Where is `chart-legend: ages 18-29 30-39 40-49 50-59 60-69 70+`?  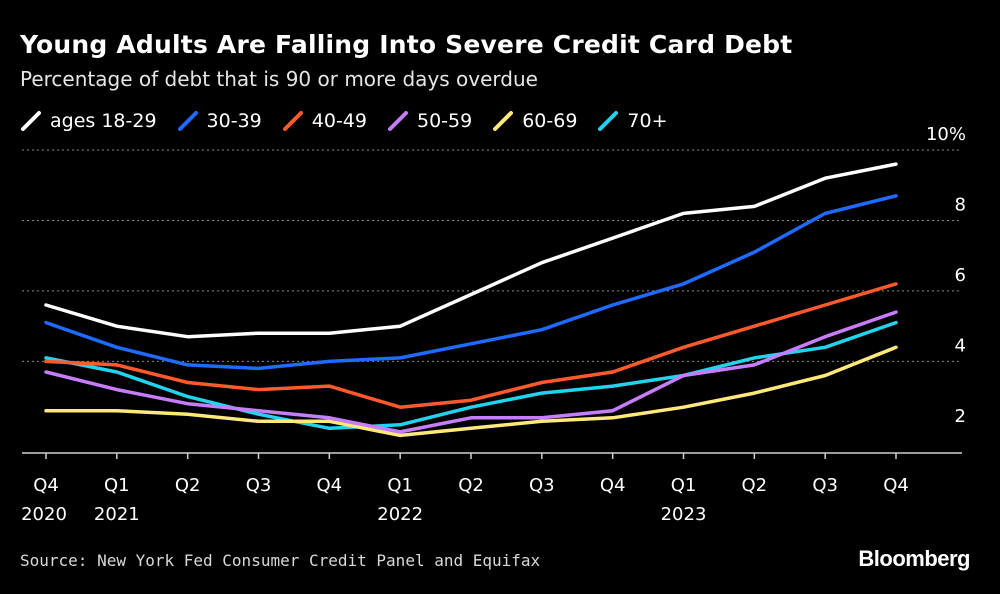
chart-legend: ages 18-29 30-39 40-49 50-59 60-69 70+ is located at coordinates (354, 121).